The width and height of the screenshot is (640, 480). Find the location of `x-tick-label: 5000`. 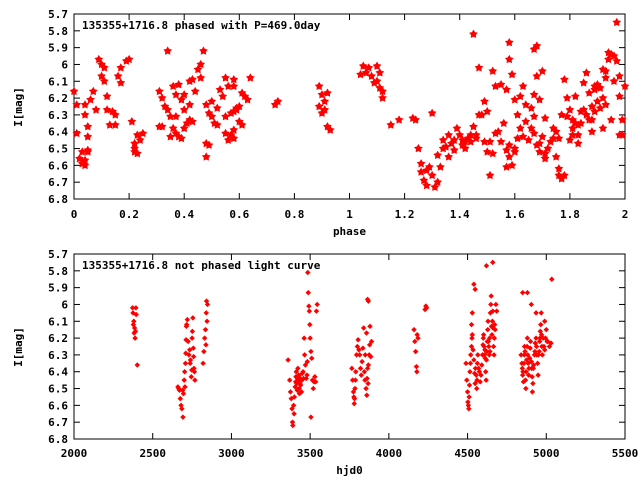

x-tick-label: 5000 is located at coordinates (546, 453).